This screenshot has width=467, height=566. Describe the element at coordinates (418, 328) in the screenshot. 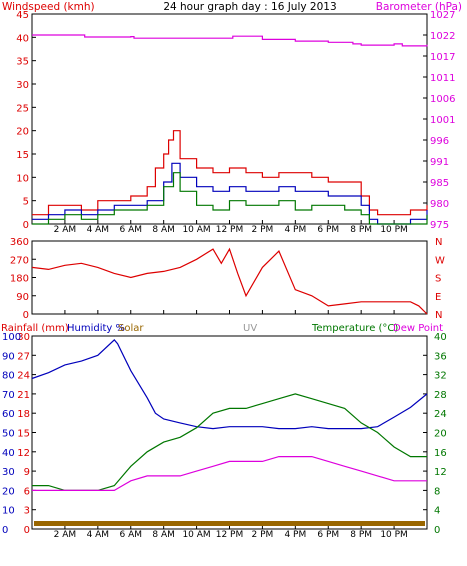

I see `dewpoint-label: Dew Point` at that location.